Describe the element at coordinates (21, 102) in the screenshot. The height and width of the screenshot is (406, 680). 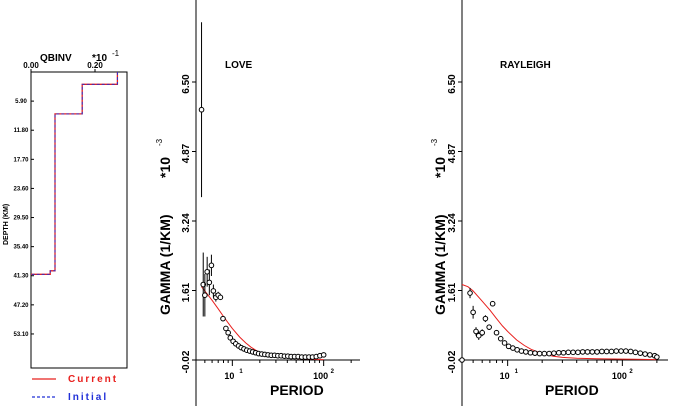
I see `qbinv-y-tick-label: 5.90` at that location.